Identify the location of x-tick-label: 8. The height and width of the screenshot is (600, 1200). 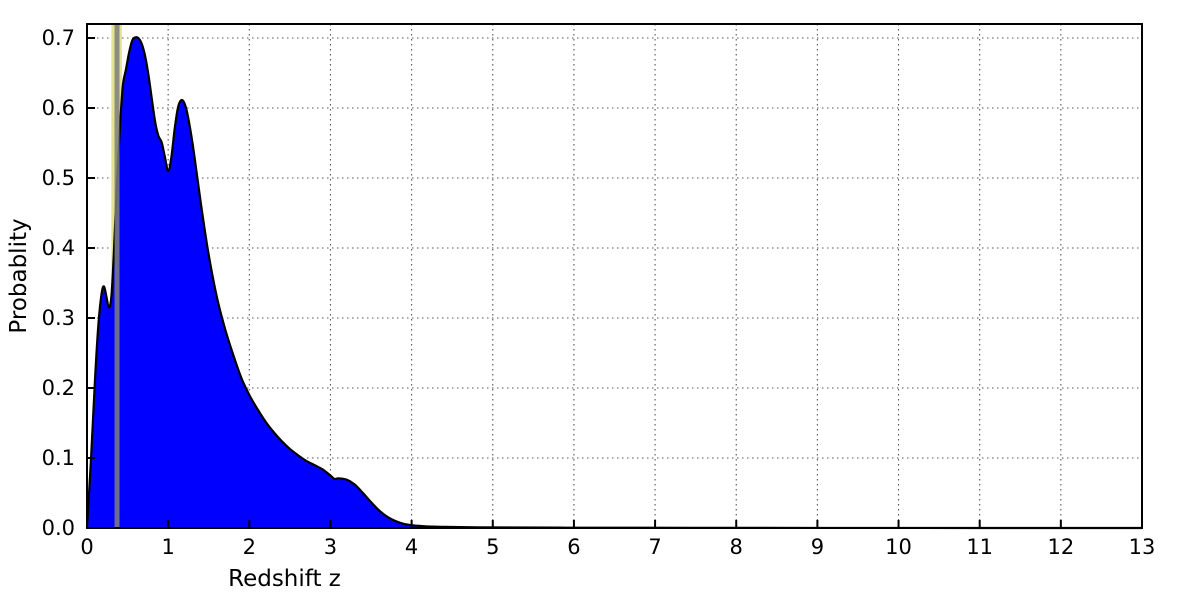
(736, 547).